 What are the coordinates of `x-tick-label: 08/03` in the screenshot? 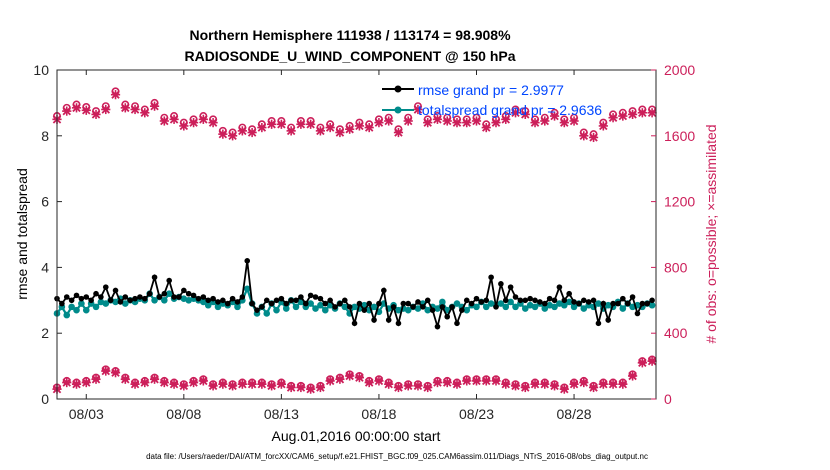 It's located at (86, 414).